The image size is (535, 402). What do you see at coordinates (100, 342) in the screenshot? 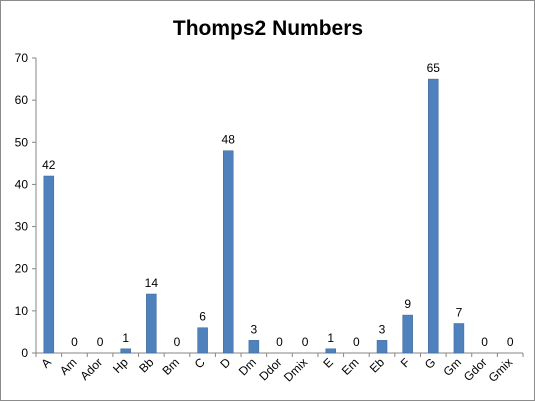
I see `data-label-ador: 0` at bounding box center [100, 342].